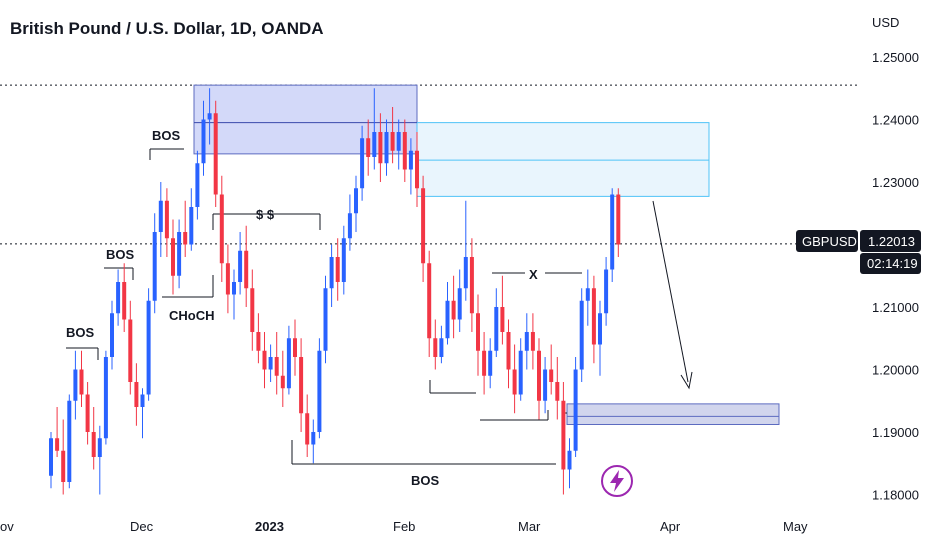 The width and height of the screenshot is (932, 550). What do you see at coordinates (404, 526) in the screenshot?
I see `time-axis: ov Dec 2023 Feb Mar Apr May` at bounding box center [404, 526].